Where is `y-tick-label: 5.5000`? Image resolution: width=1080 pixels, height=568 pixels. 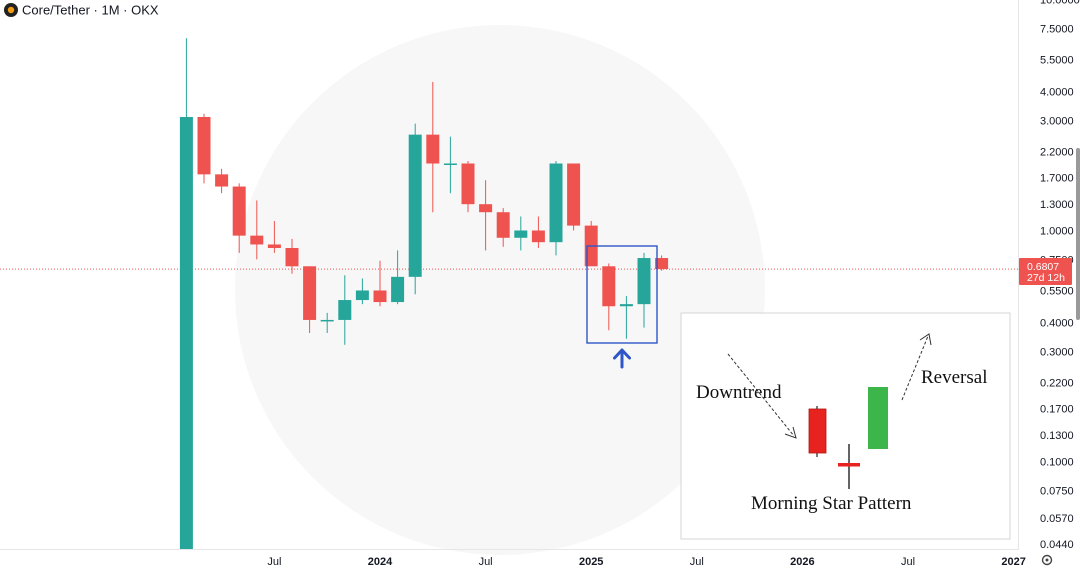 y-tick-label: 5.5000 is located at coordinates (1057, 60).